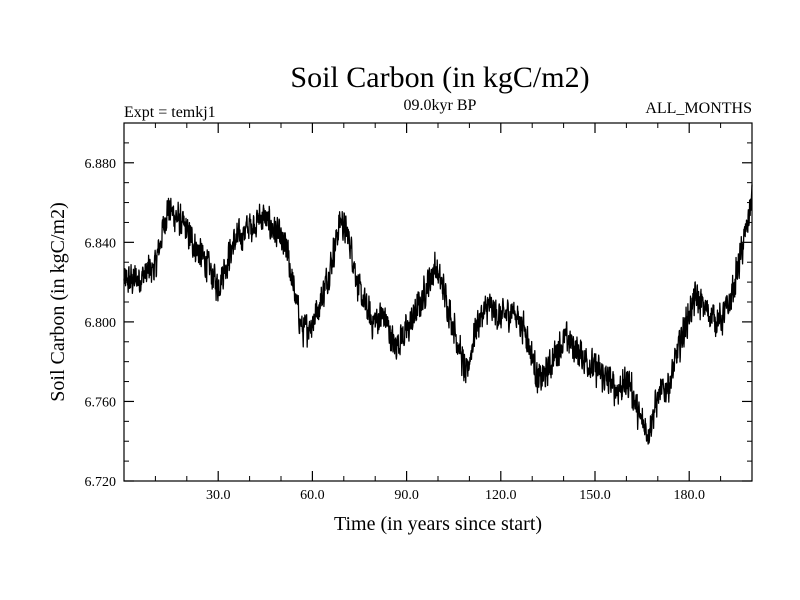  I want to click on x-tick-label: 120.0, so click(501, 495).